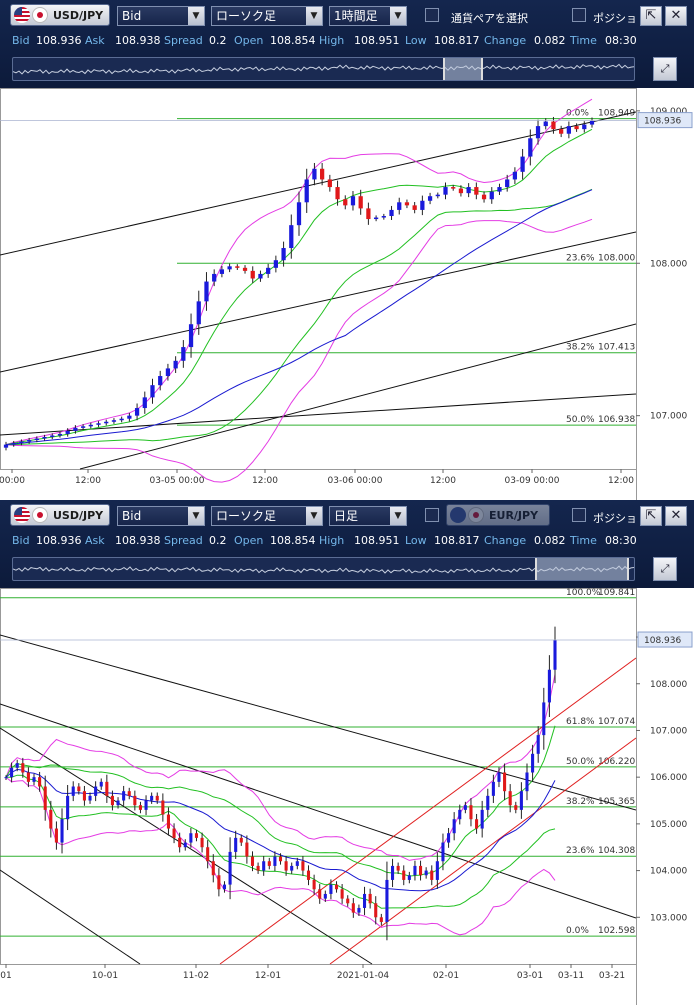 This screenshot has height=1005, width=694. What do you see at coordinates (616, 722) in the screenshot?
I see `fibonacci-level-price: 107.074` at bounding box center [616, 722].